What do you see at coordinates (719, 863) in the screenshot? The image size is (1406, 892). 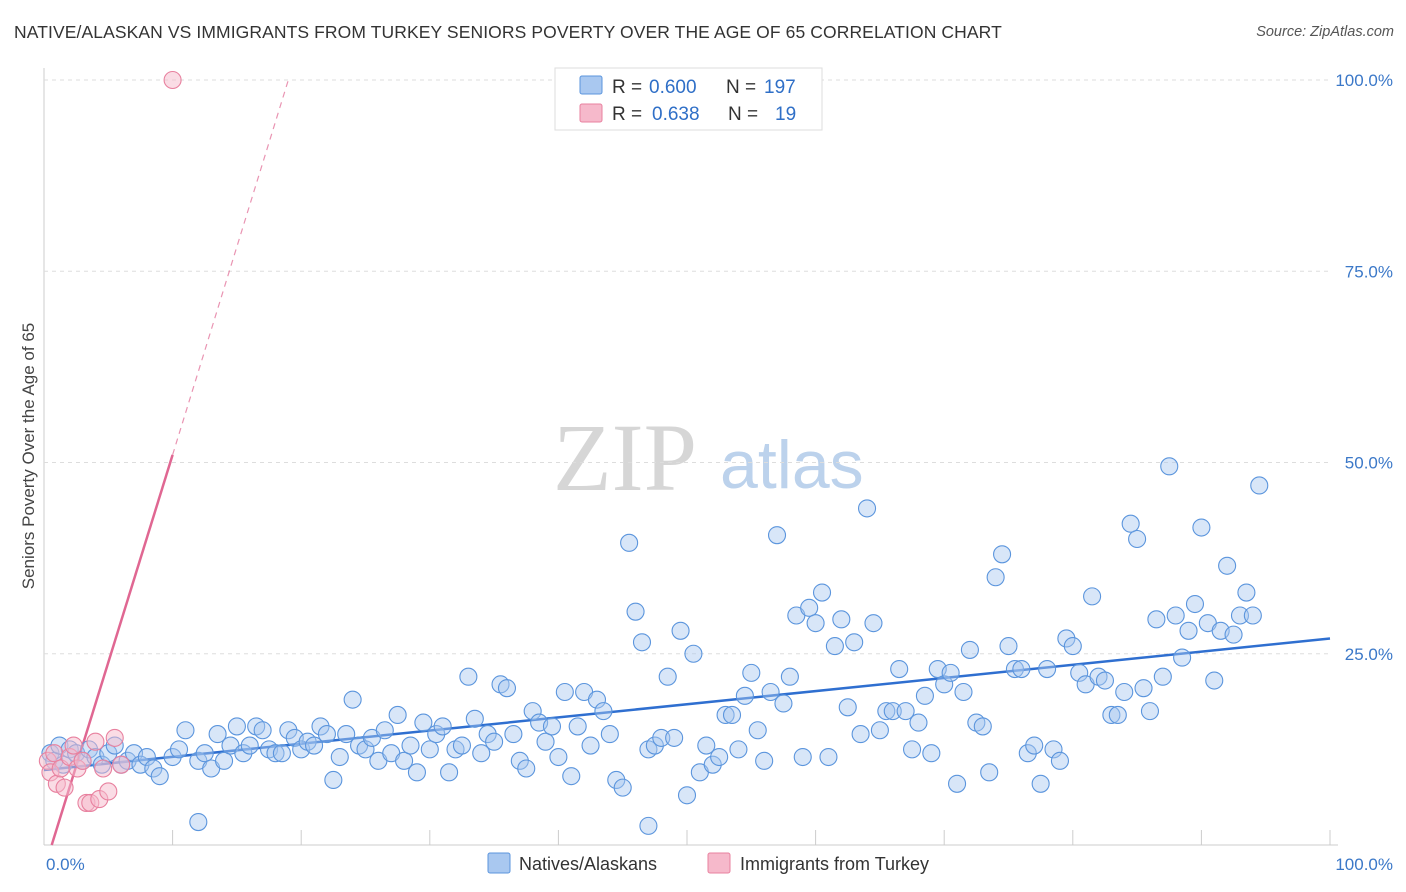 I see `bottom-legend-swatch-turkey` at bounding box center [719, 863].